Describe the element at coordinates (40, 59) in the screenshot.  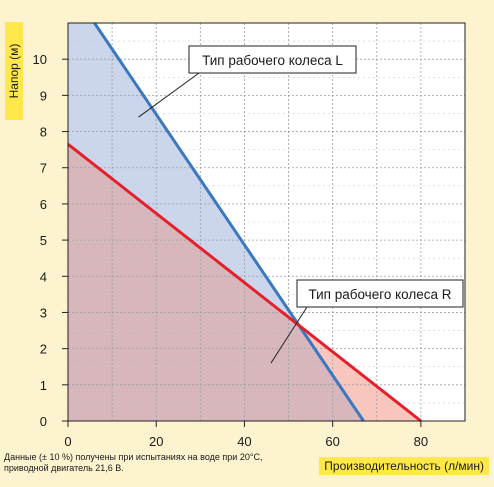
I see `y-tick-label: 10` at that location.